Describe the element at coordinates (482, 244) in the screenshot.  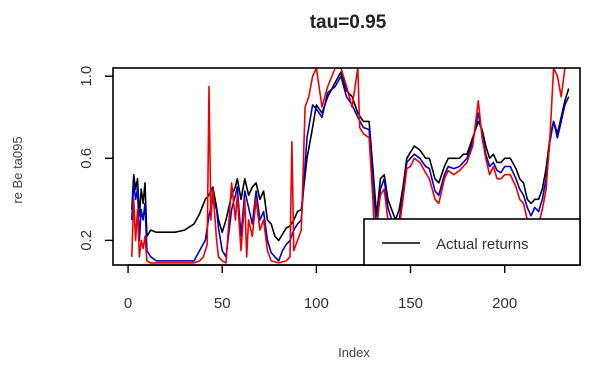
I see `legend-label-actual-returns: Actual returns` at that location.